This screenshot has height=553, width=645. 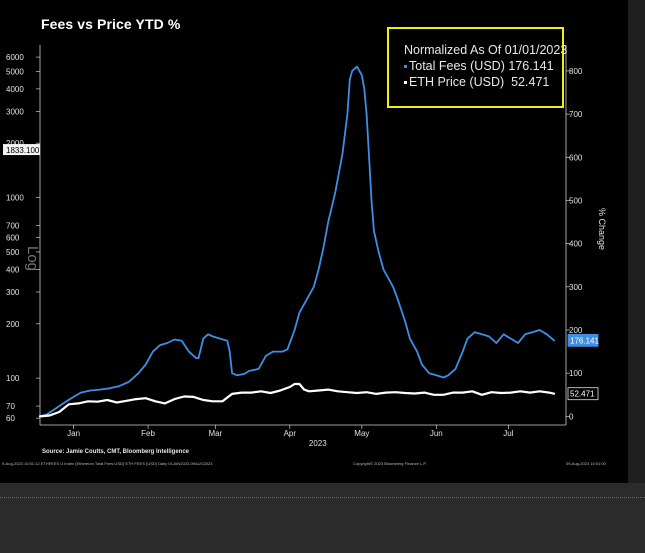 What do you see at coordinates (602, 229) in the screenshot?
I see `right-axis-title: % Change` at bounding box center [602, 229].